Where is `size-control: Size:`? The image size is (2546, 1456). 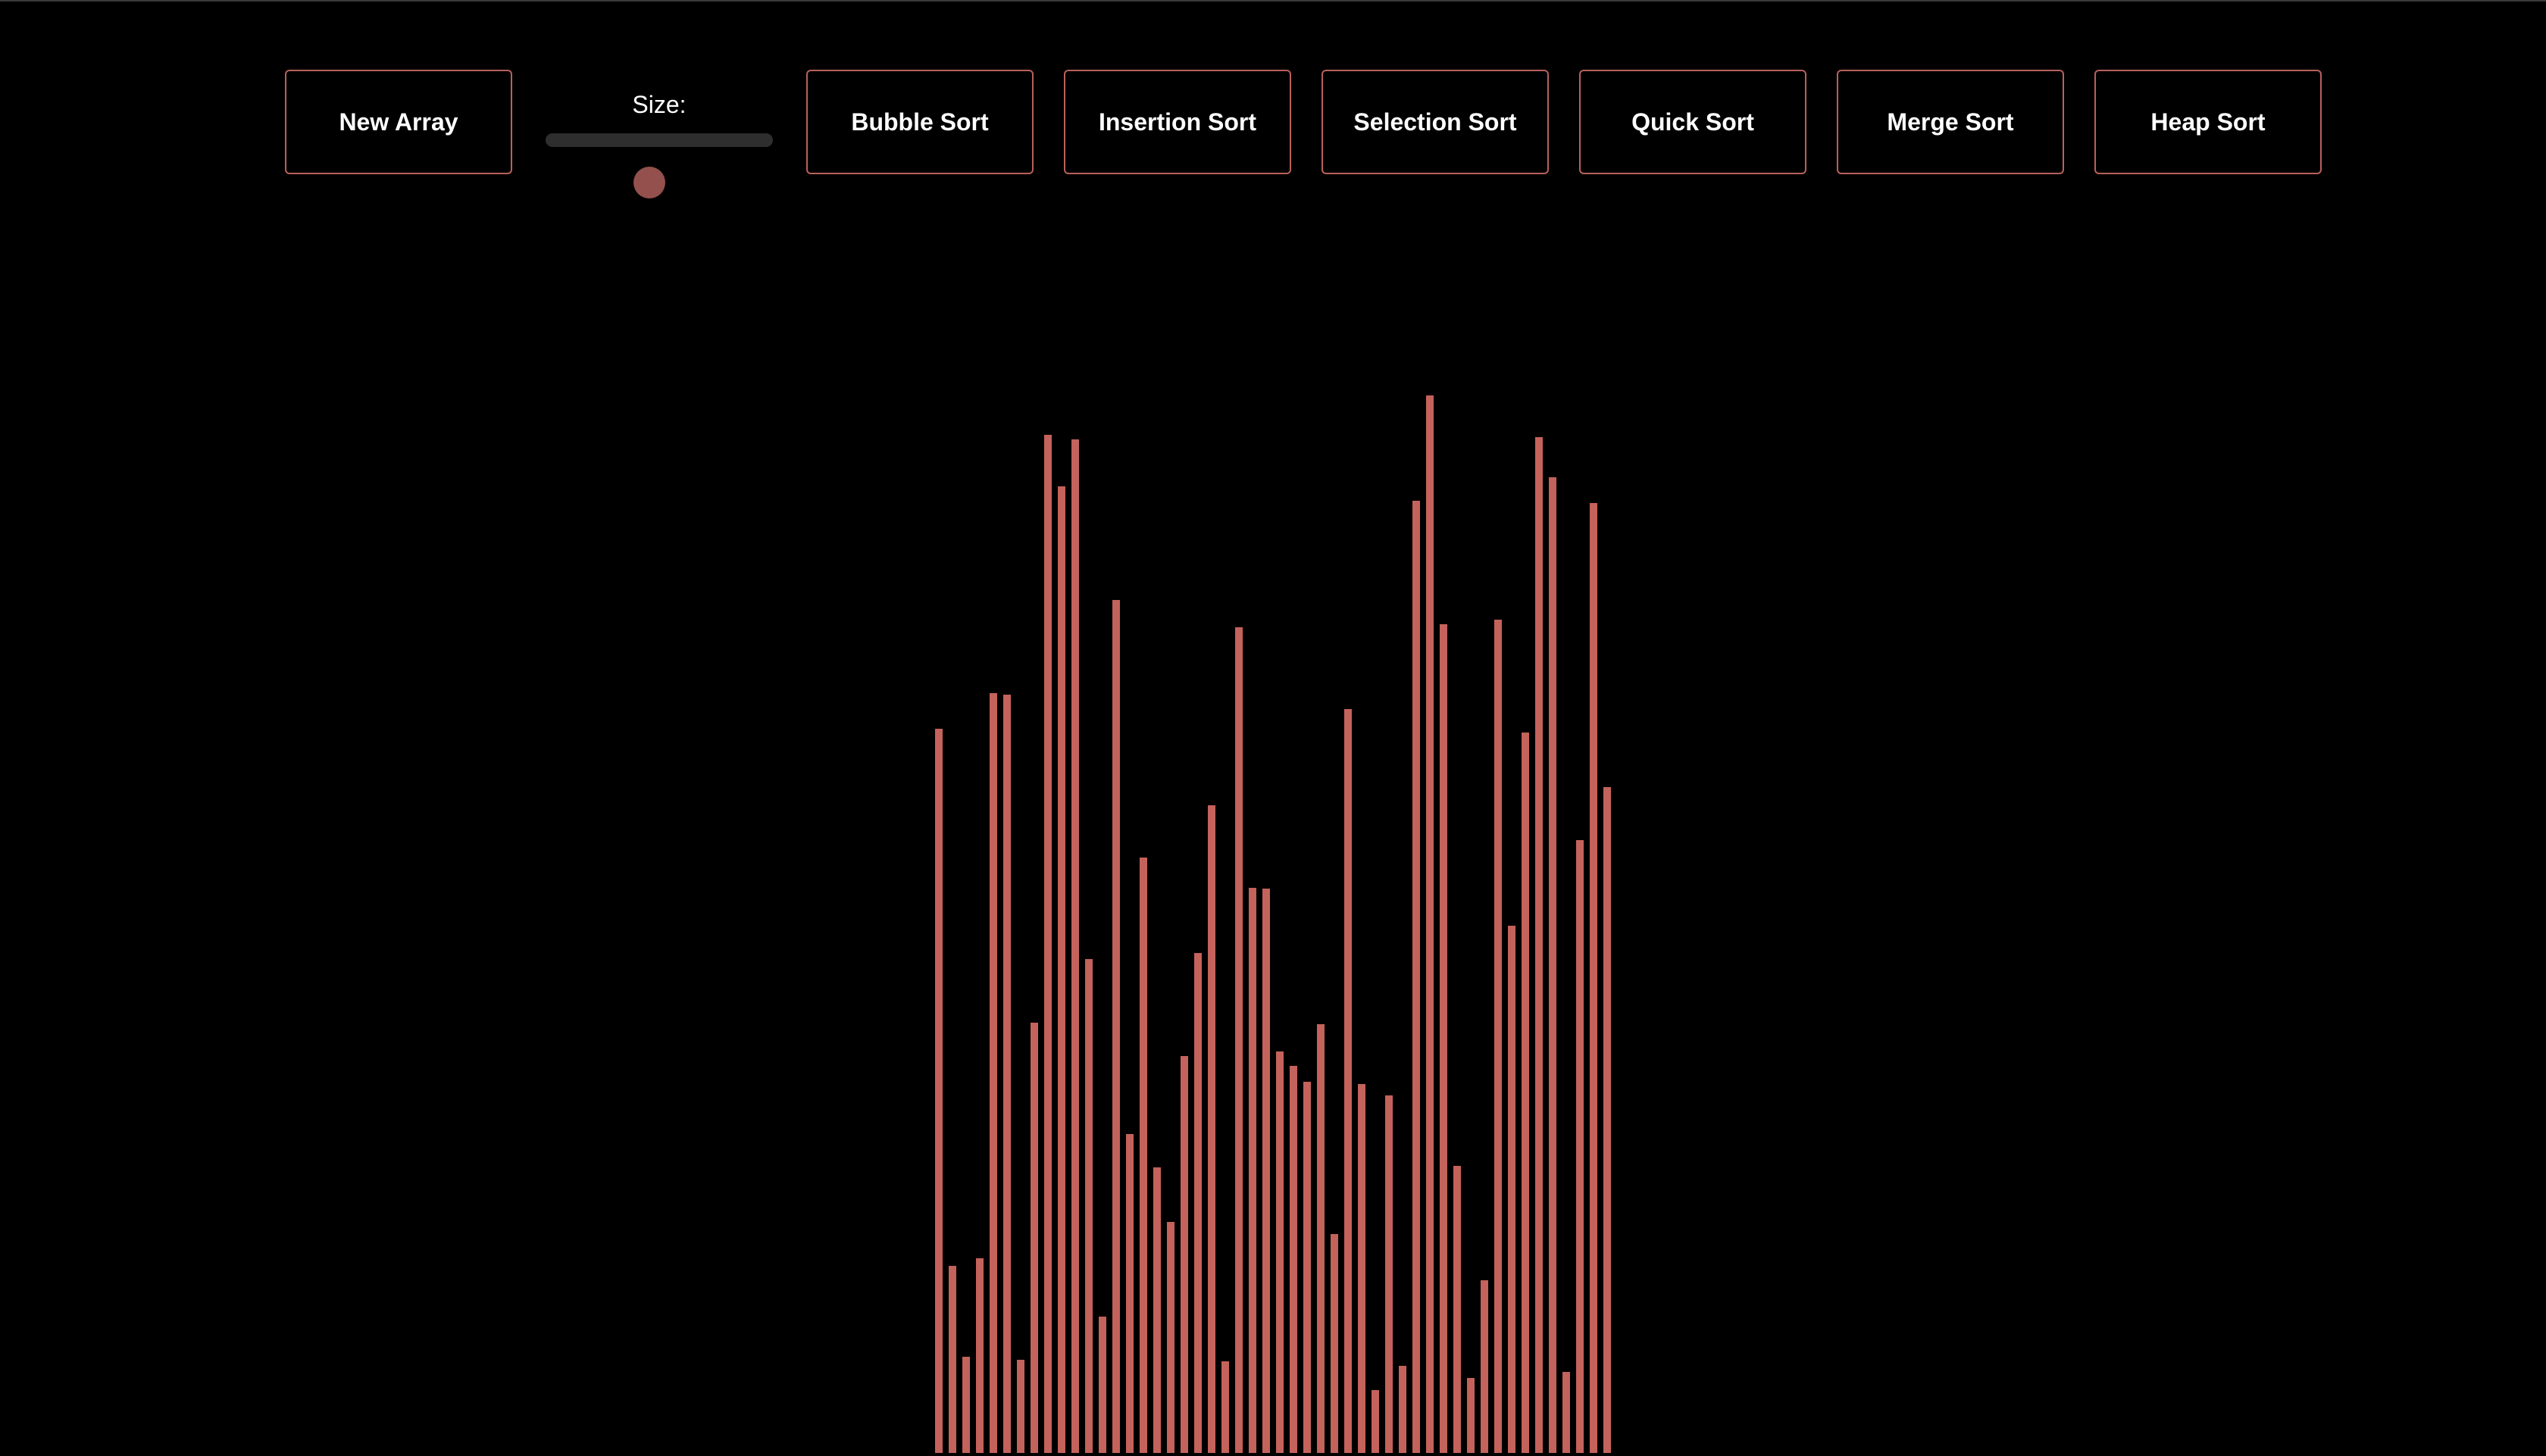
size-control: Size: is located at coordinates (659, 144).